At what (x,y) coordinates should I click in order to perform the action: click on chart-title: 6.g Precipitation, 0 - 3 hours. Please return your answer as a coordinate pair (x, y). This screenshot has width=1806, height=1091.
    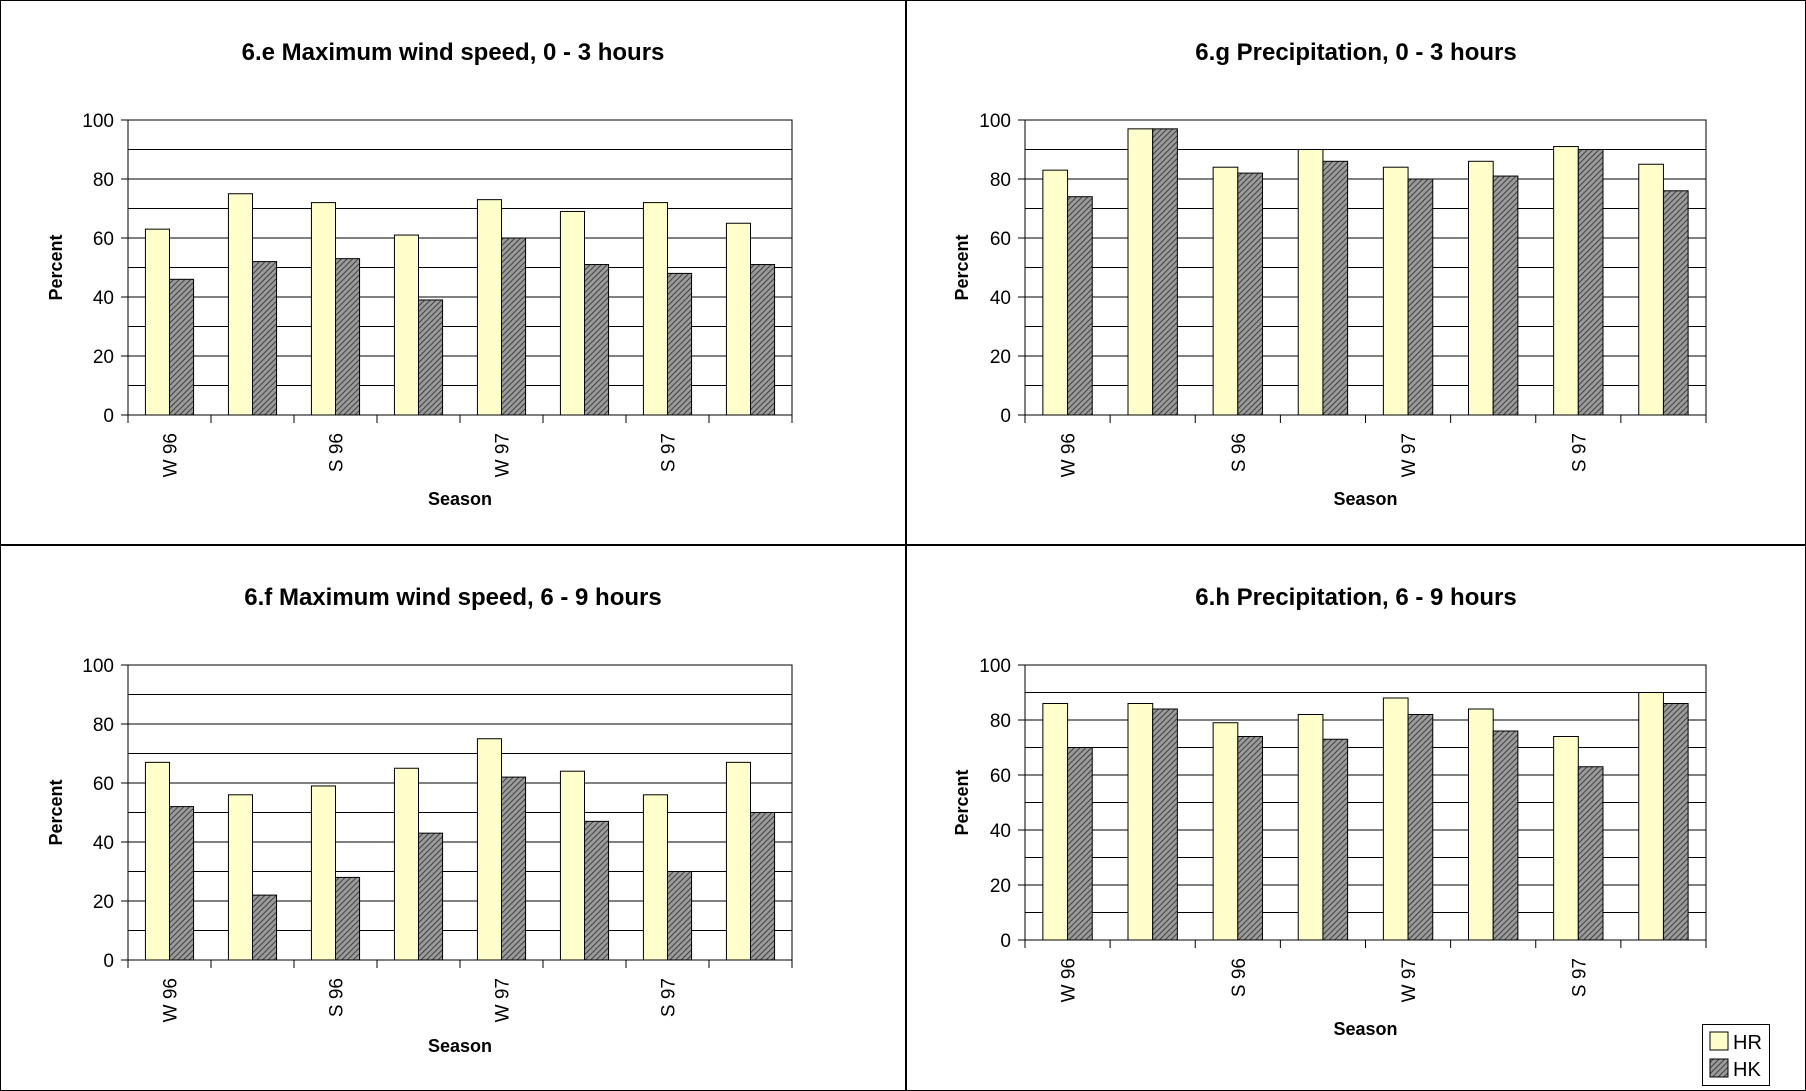
    Looking at the image, I should click on (1355, 52).